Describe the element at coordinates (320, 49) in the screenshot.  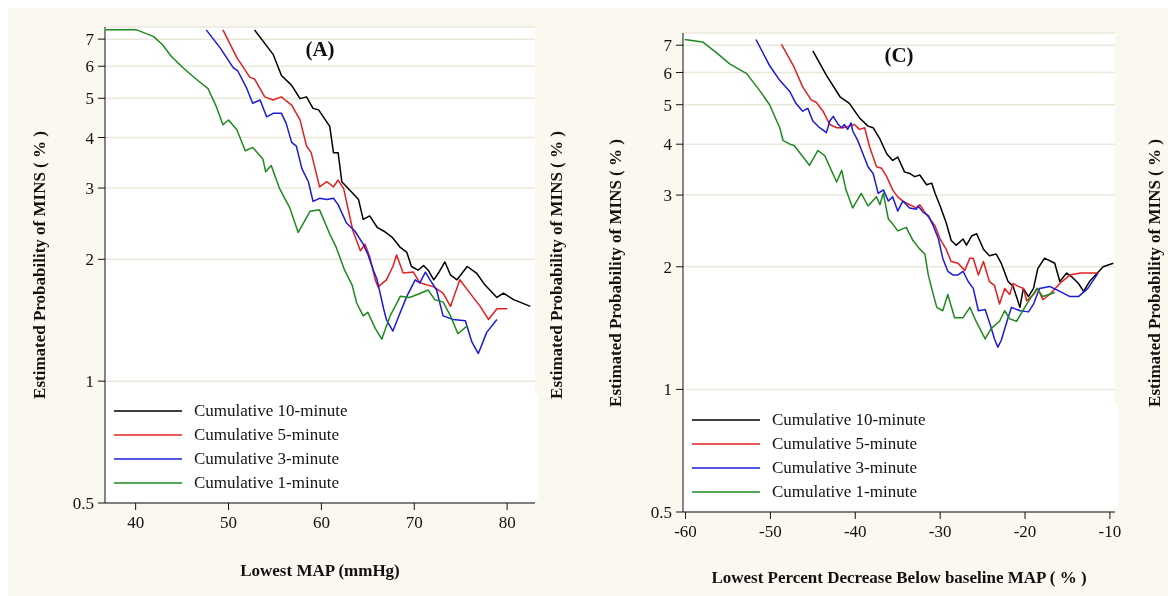
I see `text: (A)` at that location.